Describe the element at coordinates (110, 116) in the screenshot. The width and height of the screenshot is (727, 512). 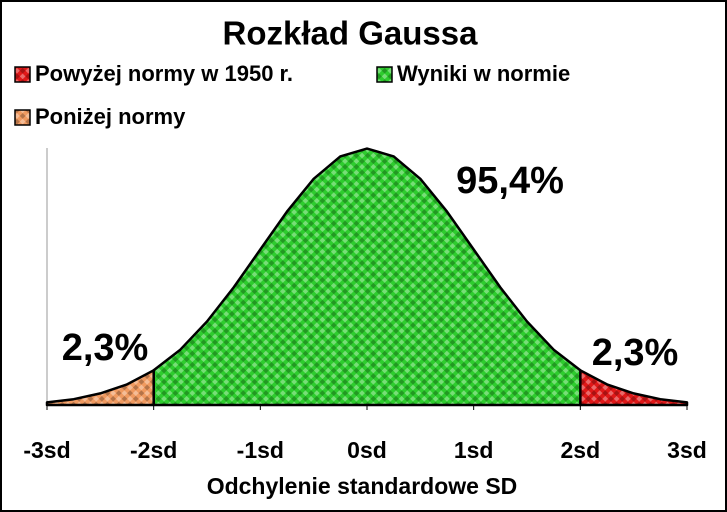
I see `legend-label: Poniżej normy` at that location.